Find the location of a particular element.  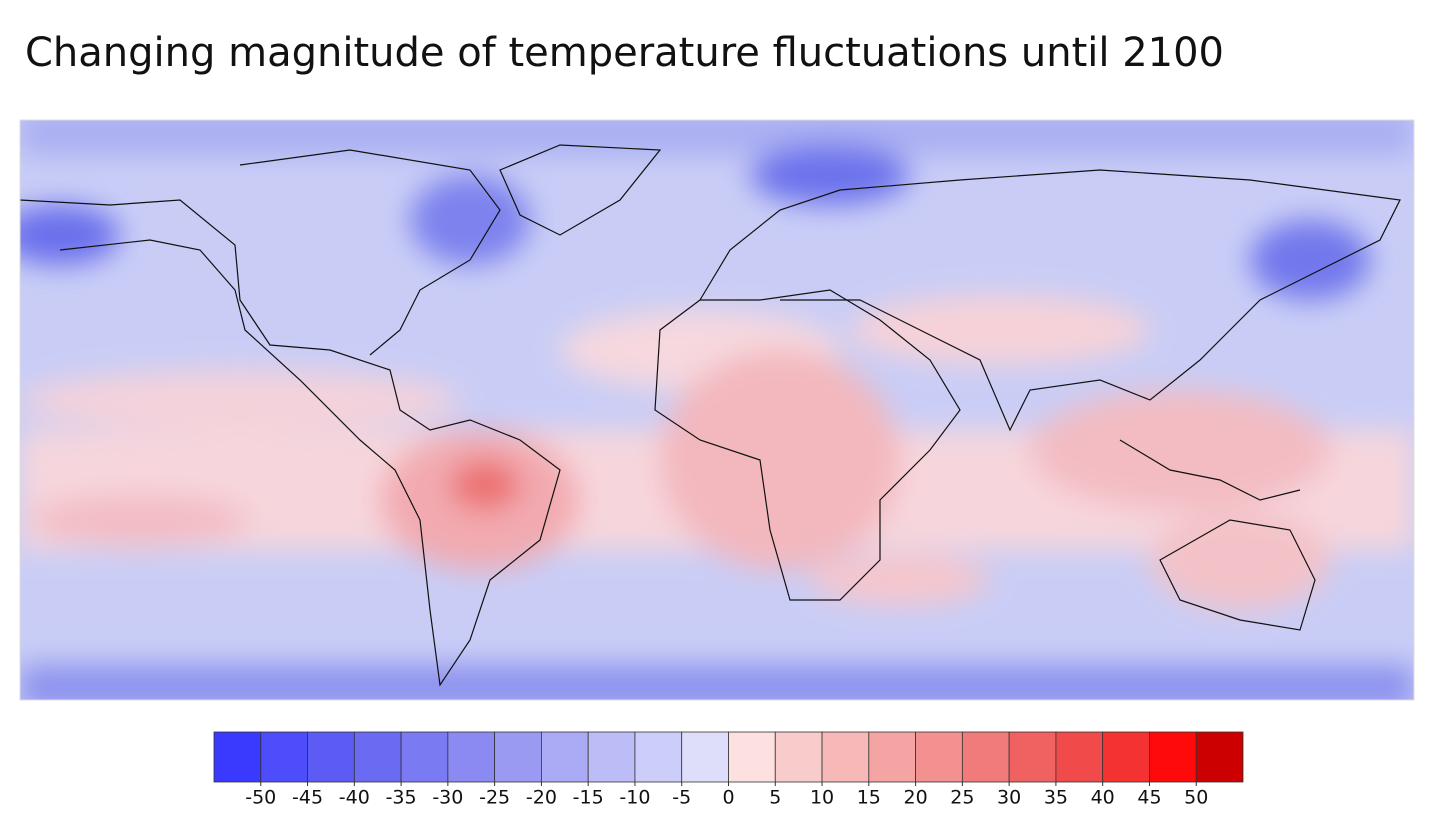

colorbar-tick-label: -40 is located at coordinates (354, 798).